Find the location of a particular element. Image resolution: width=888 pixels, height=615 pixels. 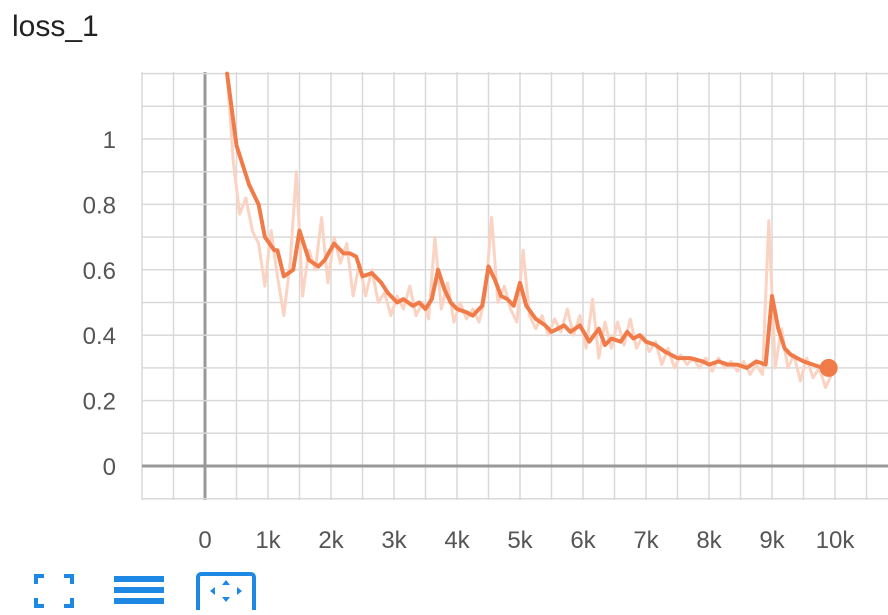

fullscreen-button is located at coordinates (54, 591).